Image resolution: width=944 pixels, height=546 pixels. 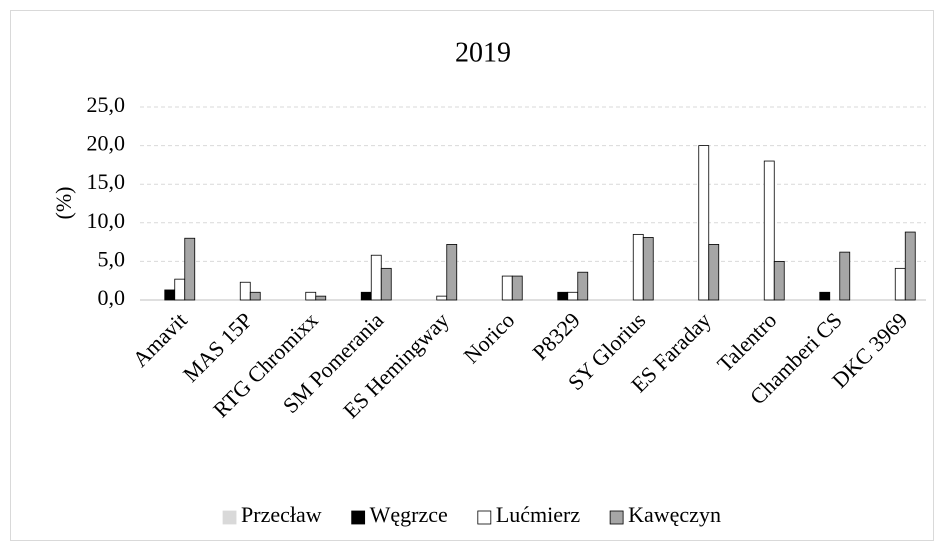 I want to click on y-tick-label: 15,0, so click(x=106, y=181).